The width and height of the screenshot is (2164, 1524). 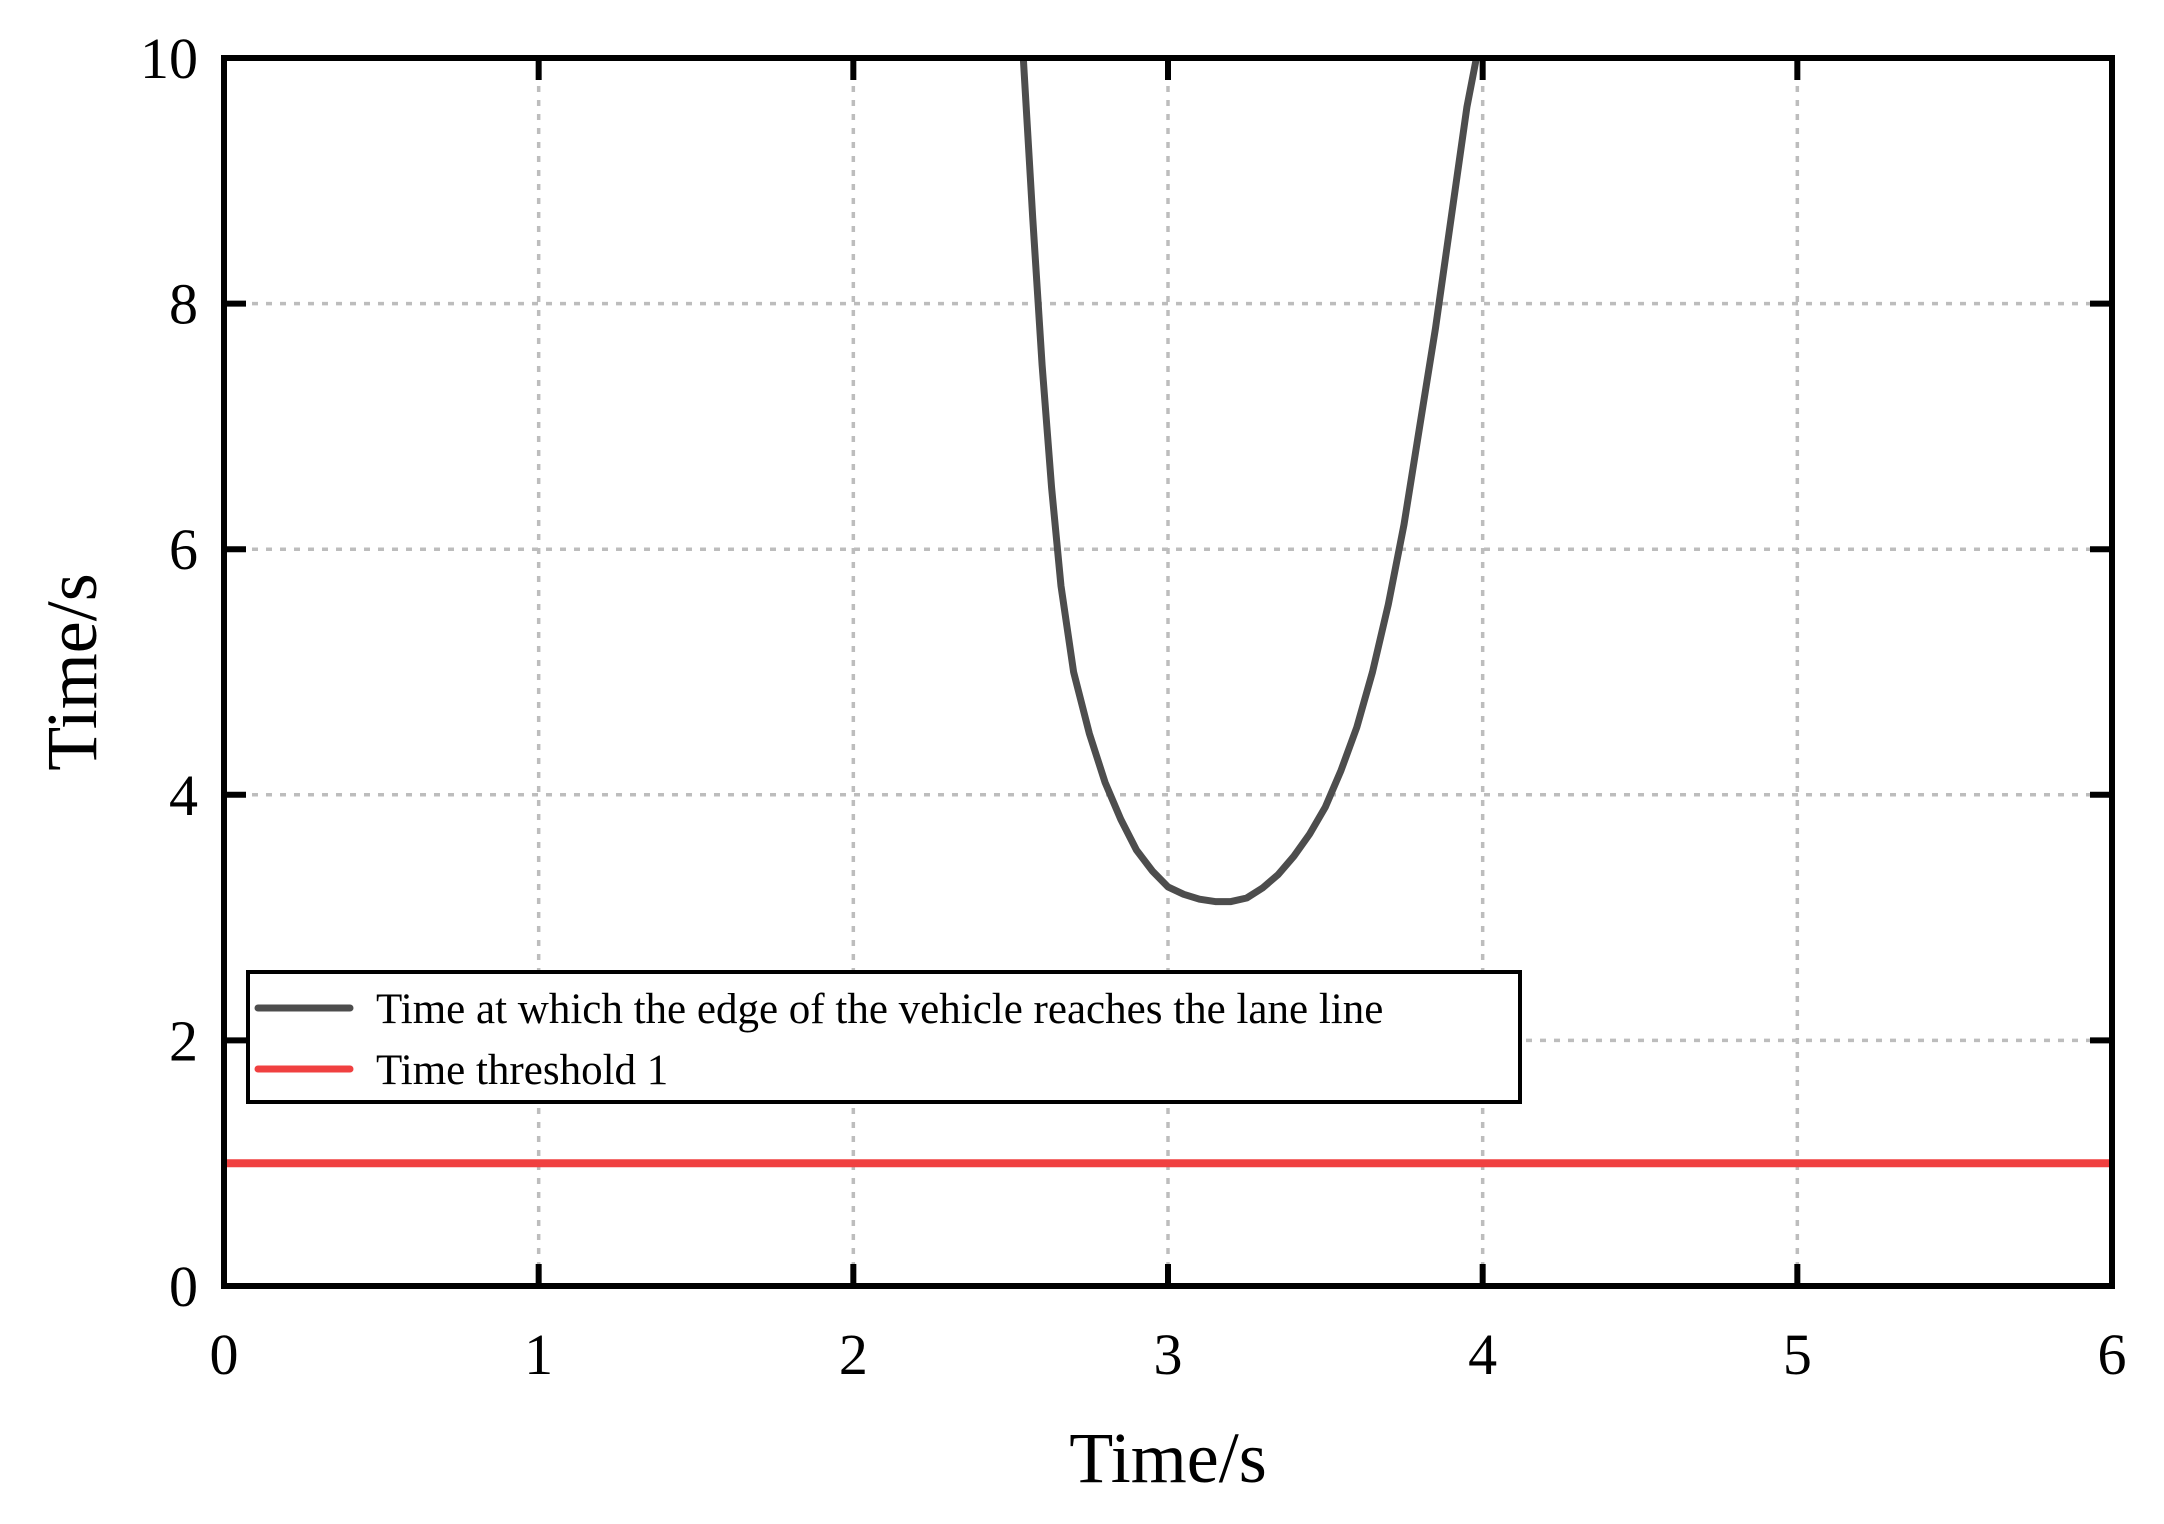 What do you see at coordinates (1797, 1354) in the screenshot?
I see `x-tick-label: 5` at bounding box center [1797, 1354].